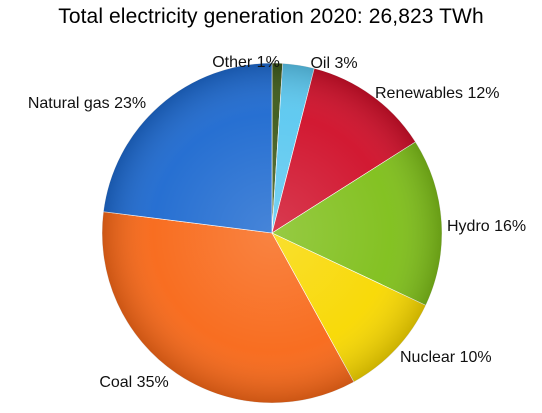  I want to click on slice-label-hydro: Hydro 16%, so click(486, 226).